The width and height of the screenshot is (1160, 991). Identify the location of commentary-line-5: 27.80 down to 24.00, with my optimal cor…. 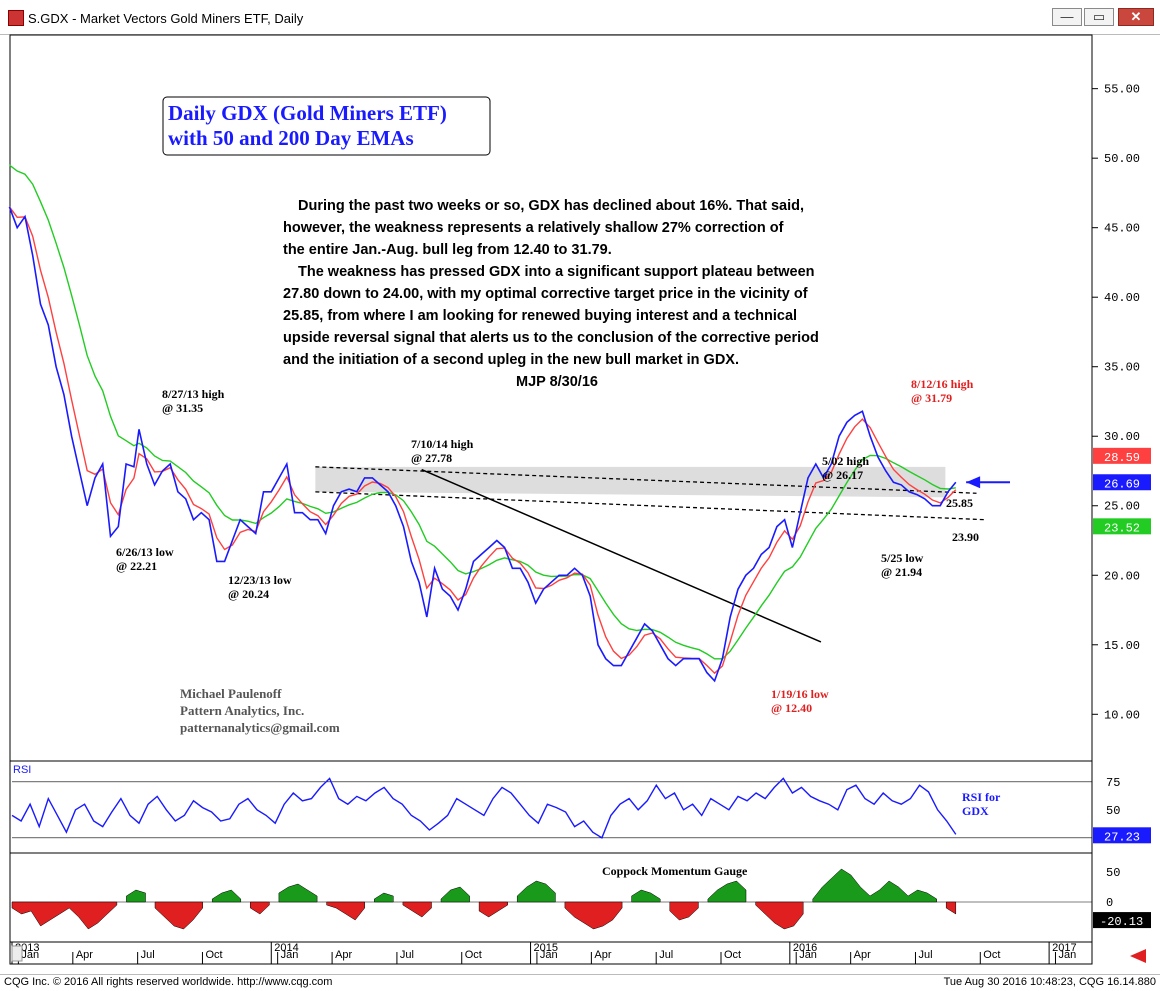
(545, 294).